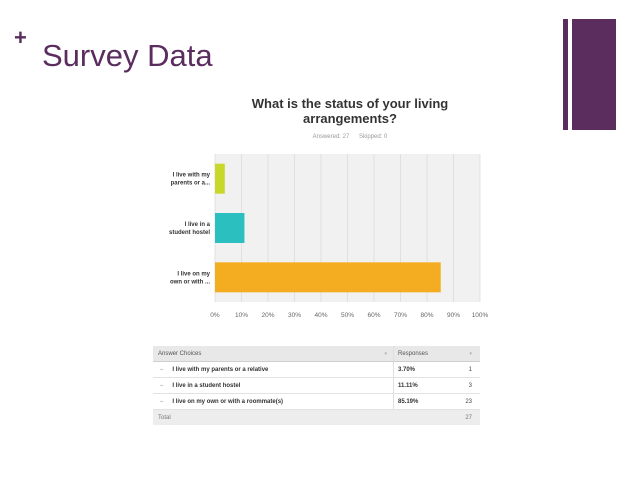  Describe the element at coordinates (241, 315) in the screenshot. I see `x-tick-label: 10%` at that location.